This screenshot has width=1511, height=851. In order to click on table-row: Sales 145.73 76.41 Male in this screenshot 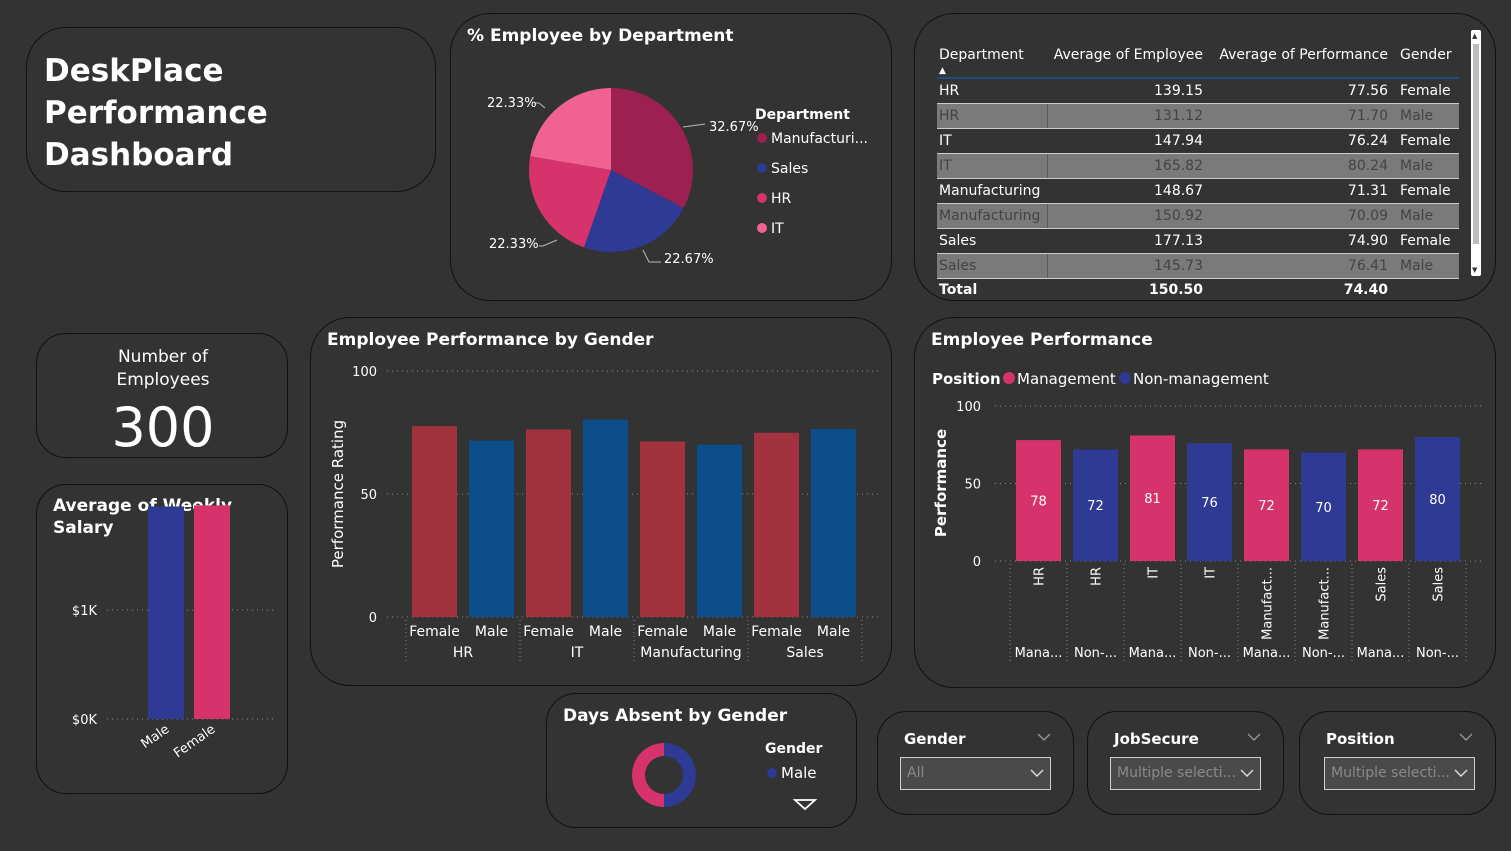, I will do `click(1198, 266)`.